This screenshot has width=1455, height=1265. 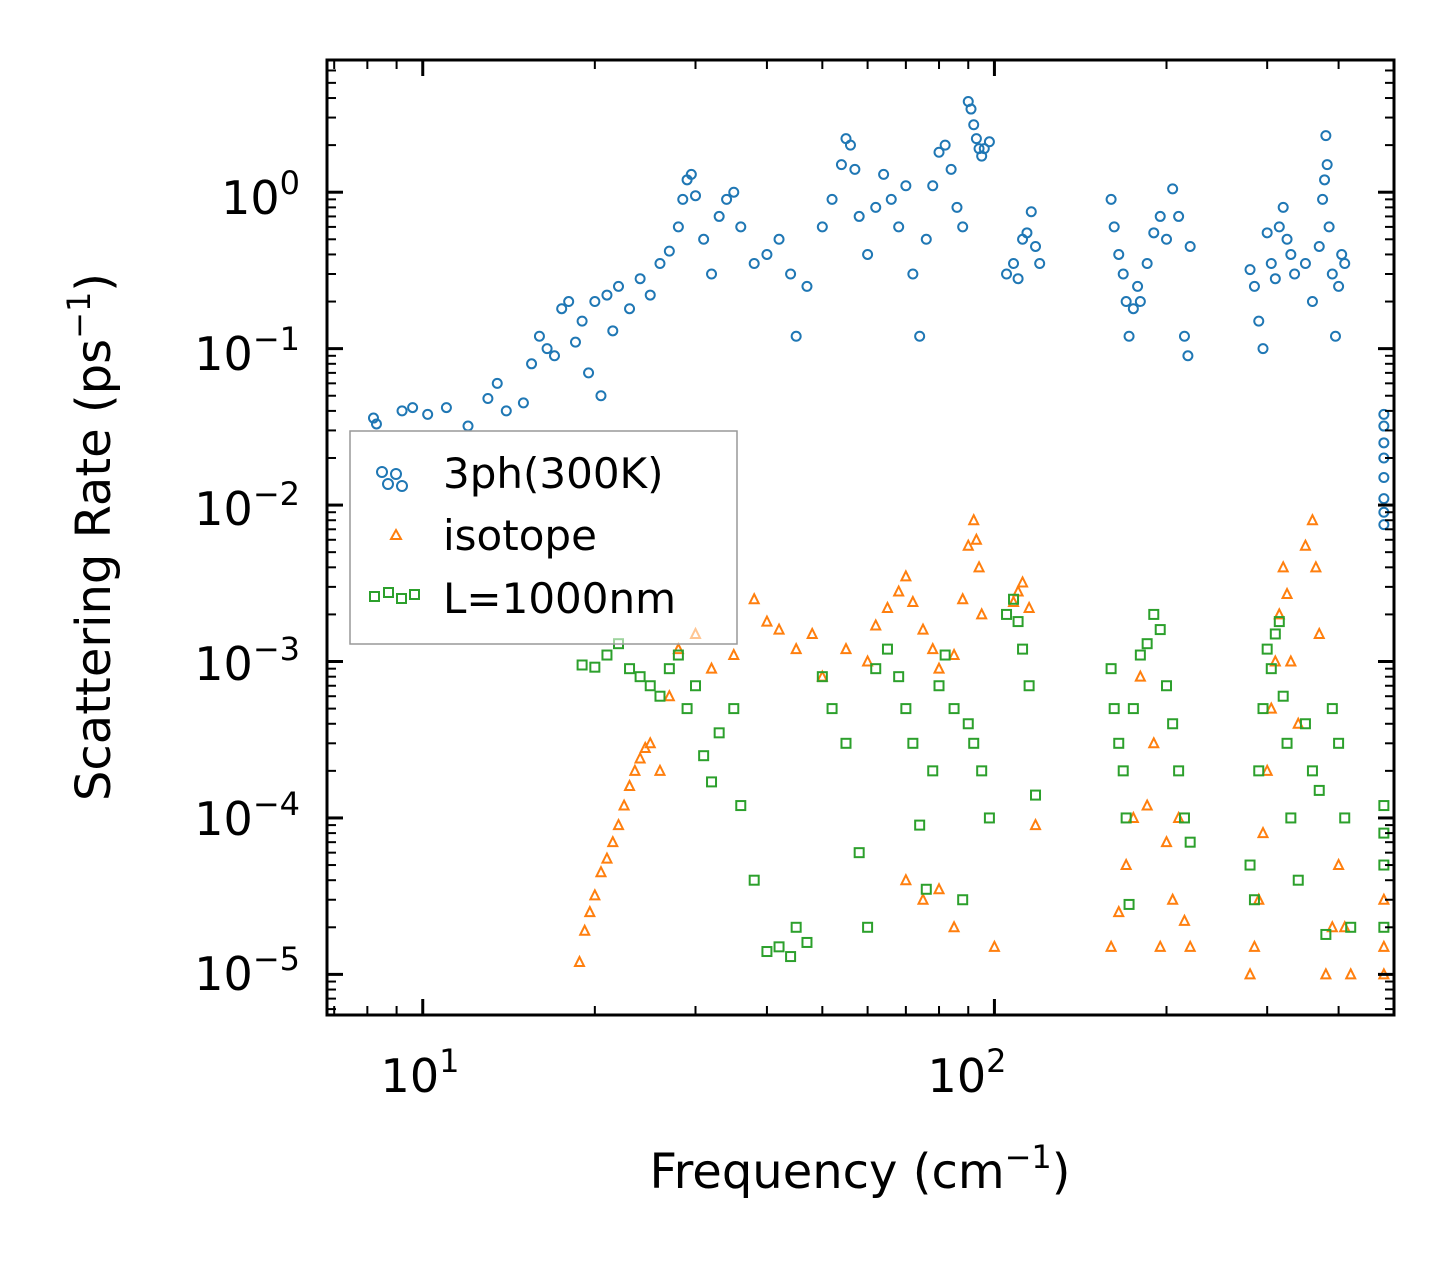 What do you see at coordinates (260, 194) in the screenshot?
I see `y-tick-label-1e0: 10⁰` at bounding box center [260, 194].